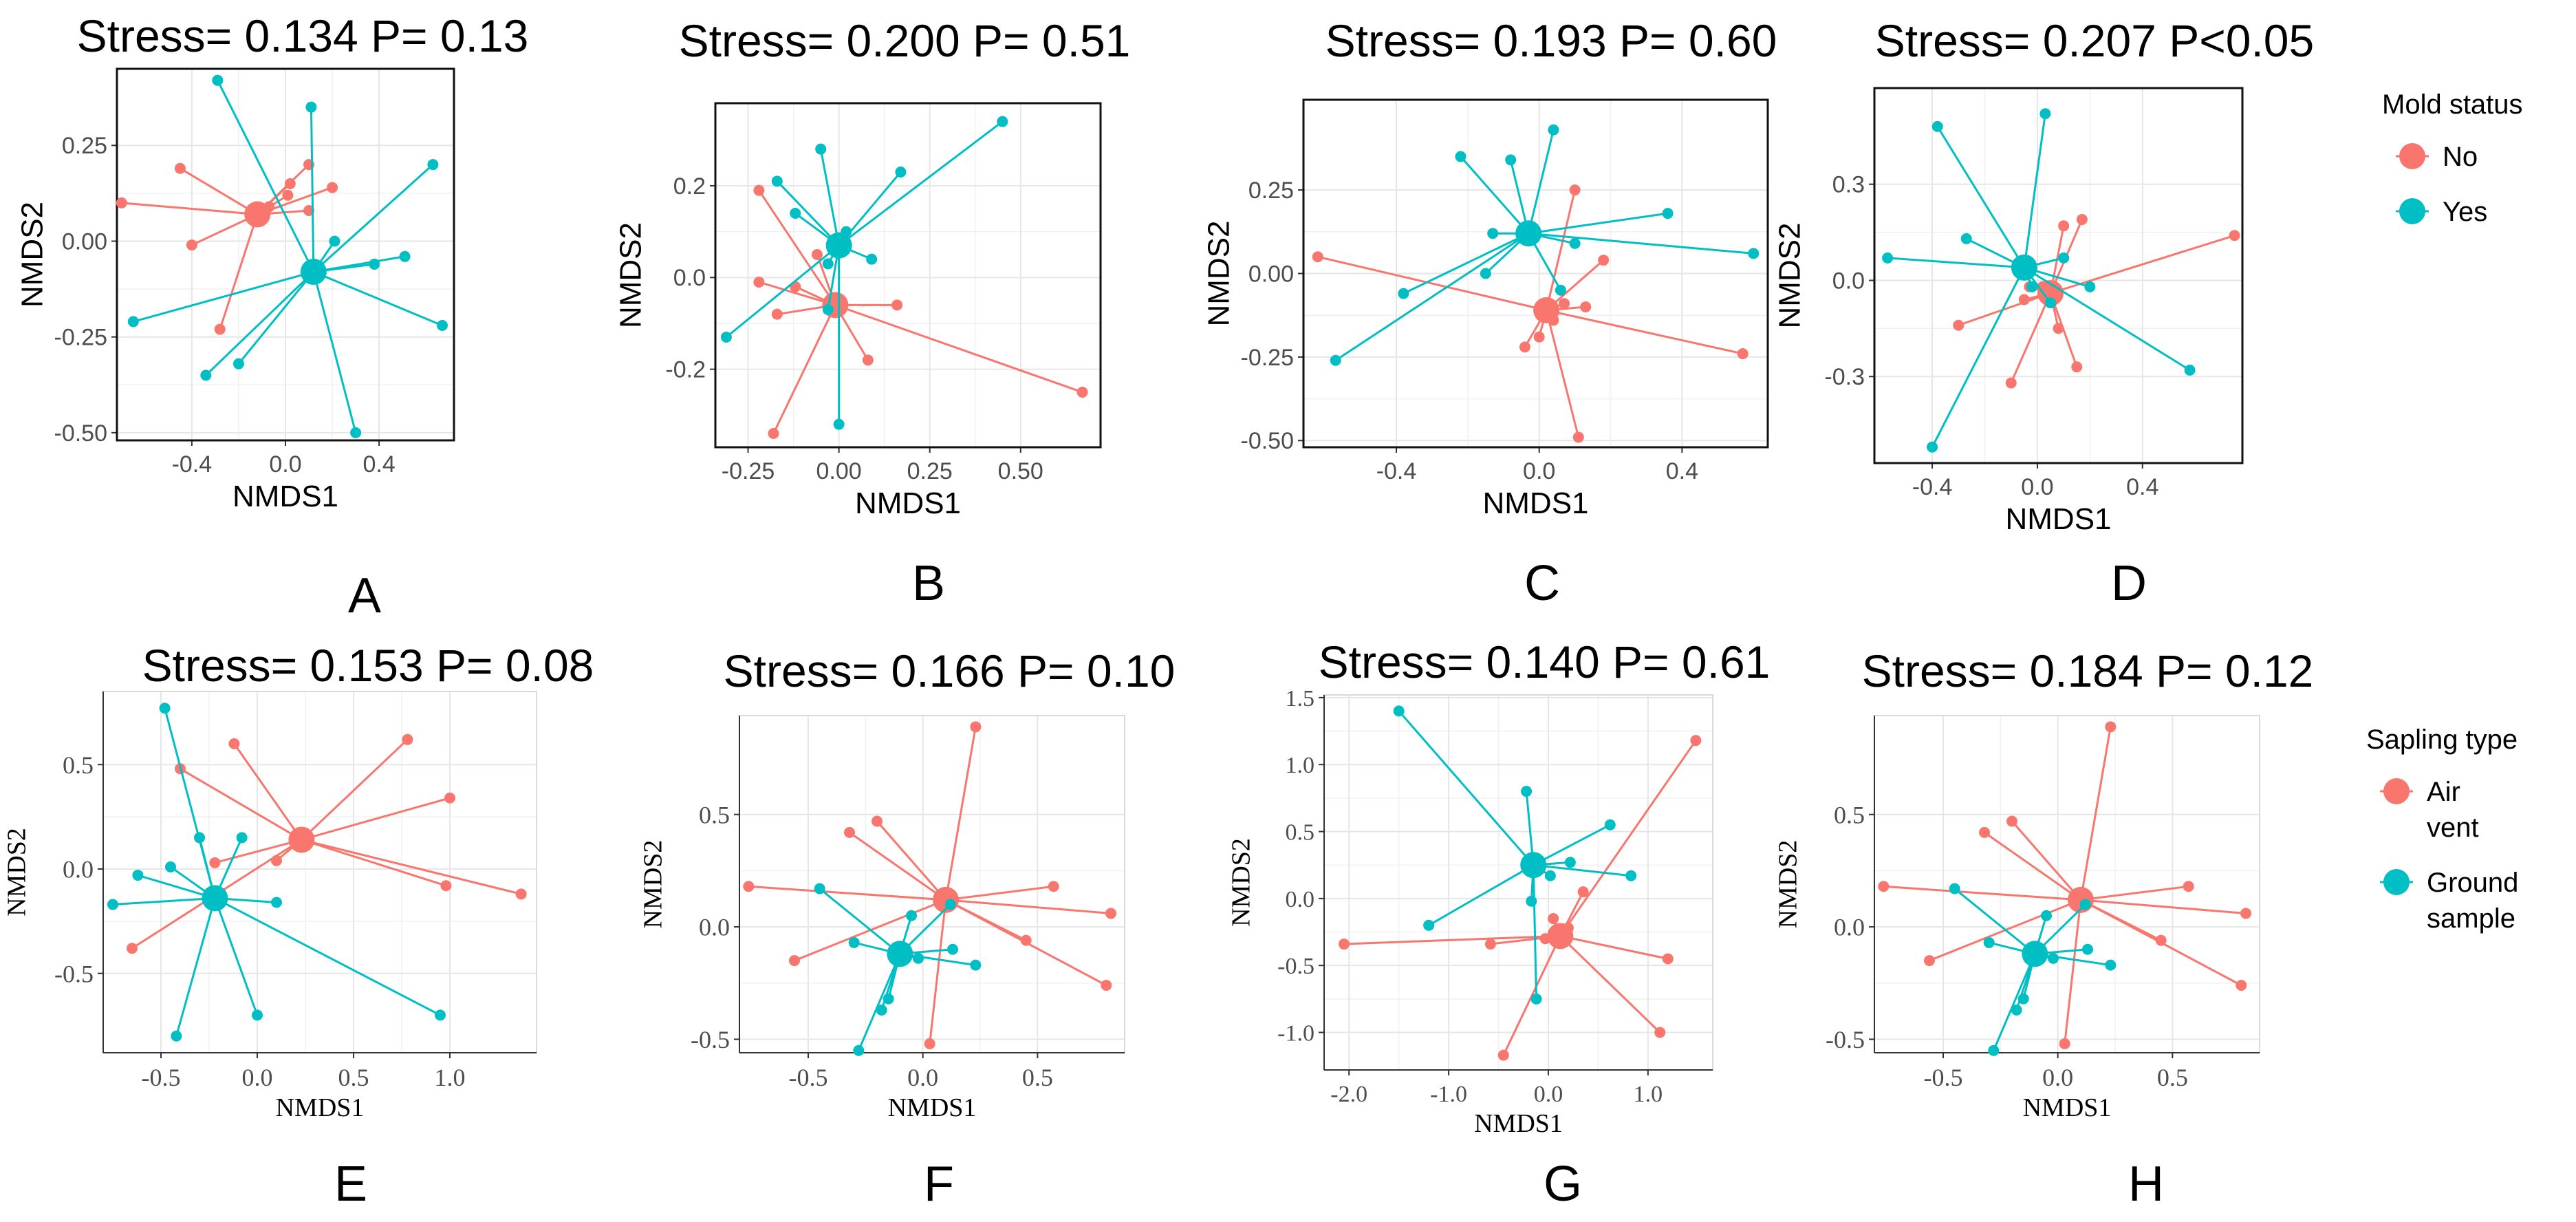  What do you see at coordinates (1396, 471) in the screenshot?
I see `x-tick-label-c: -0.4` at bounding box center [1396, 471].